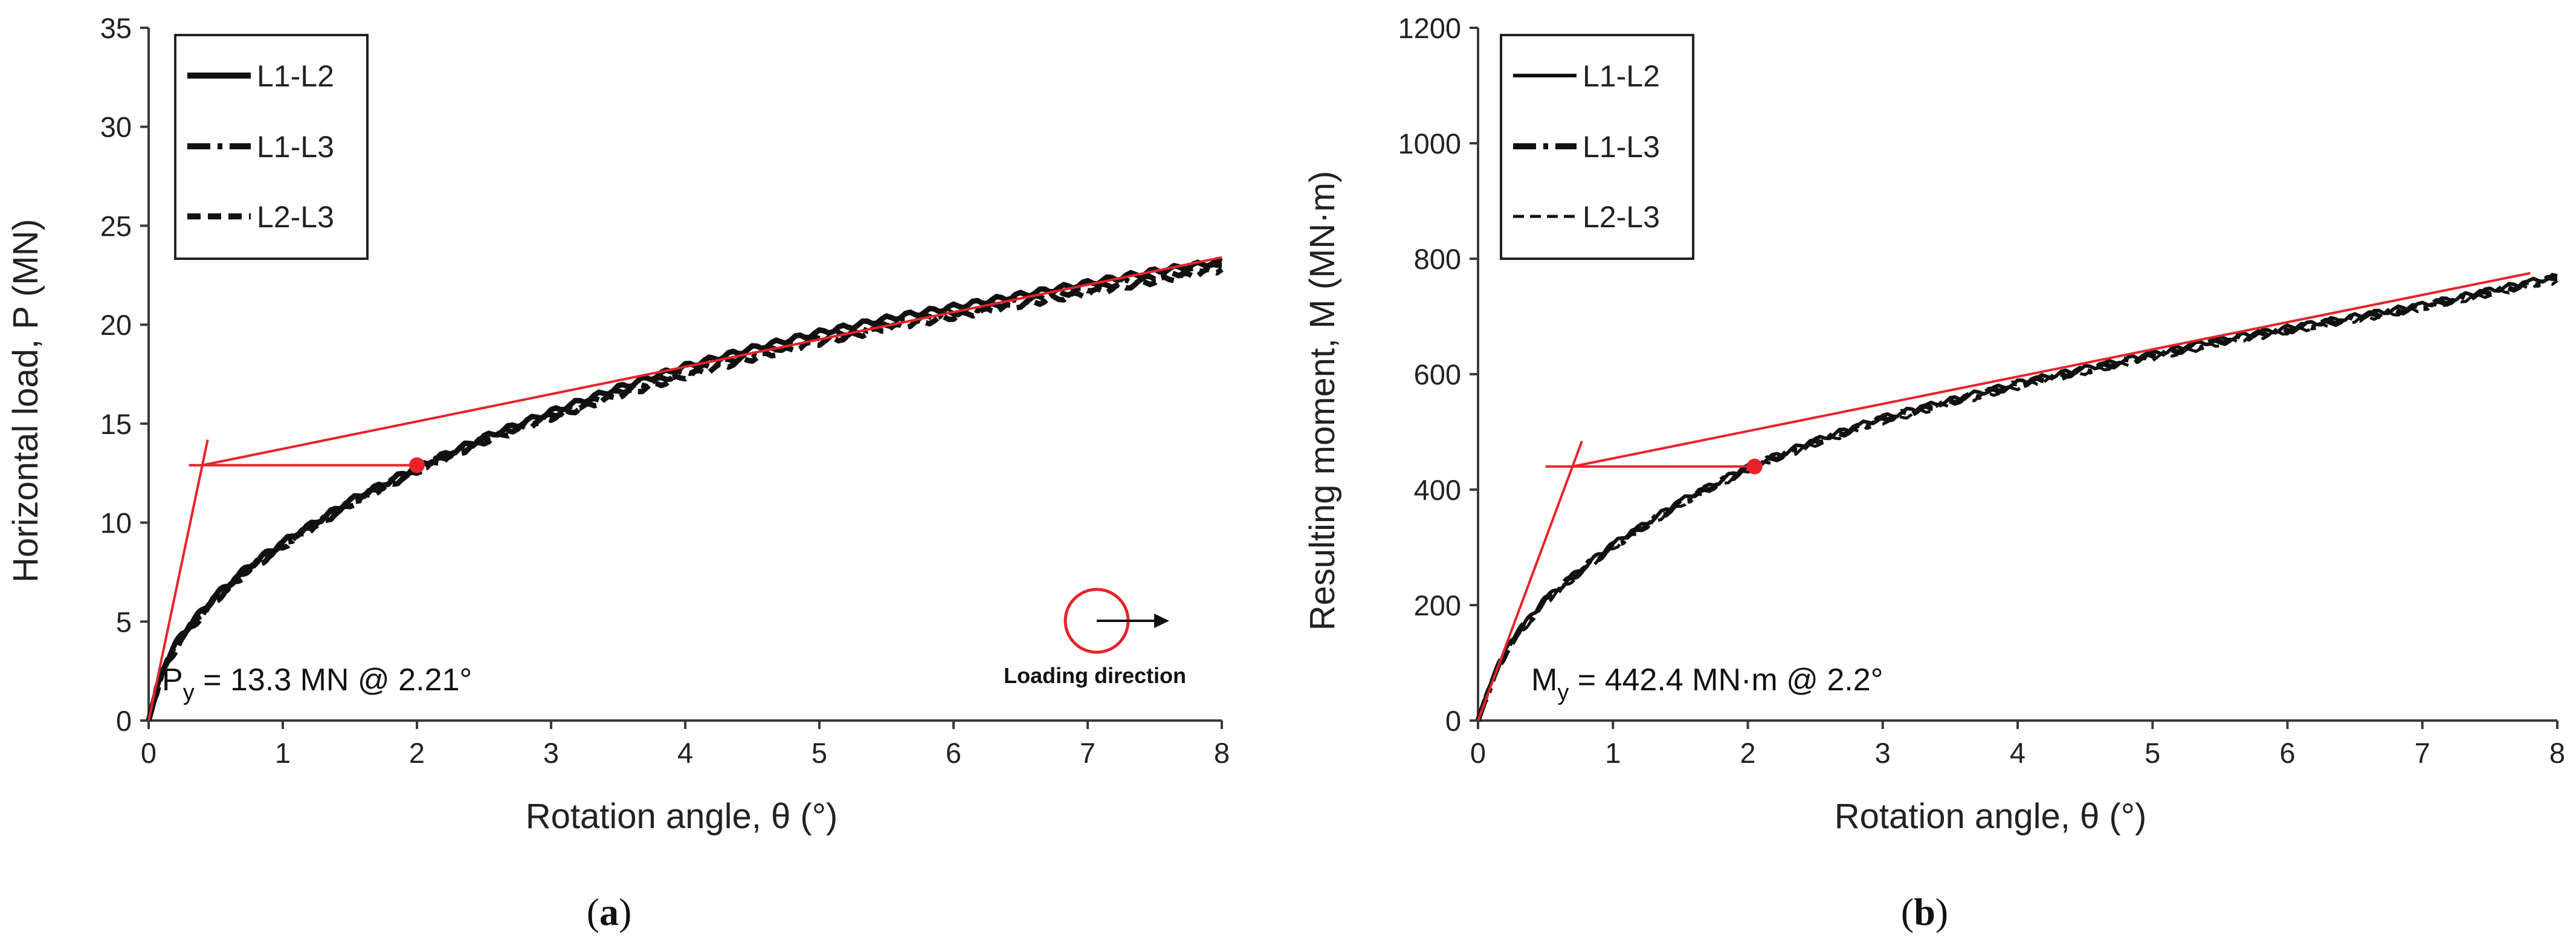  I want to click on panel-a-legend: L1-L2 L1-L3 L2-L3, so click(272, 147).